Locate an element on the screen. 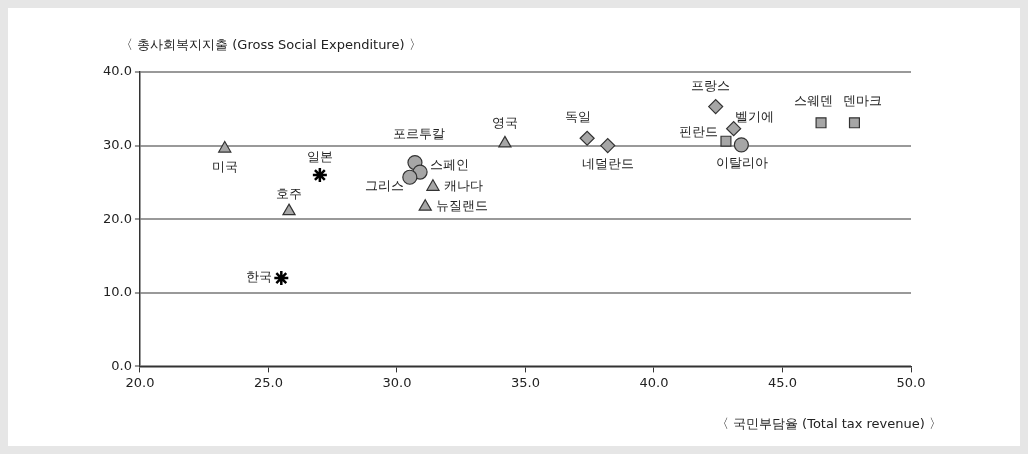  annotation: 영국 is located at coordinates (504, 122).